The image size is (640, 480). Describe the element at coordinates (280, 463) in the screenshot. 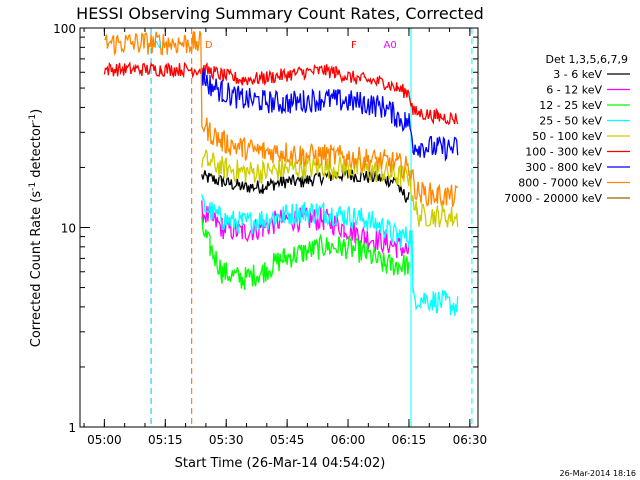

I see `x-axis-label: Start Time (26-Mar-14 04:54:02)` at that location.